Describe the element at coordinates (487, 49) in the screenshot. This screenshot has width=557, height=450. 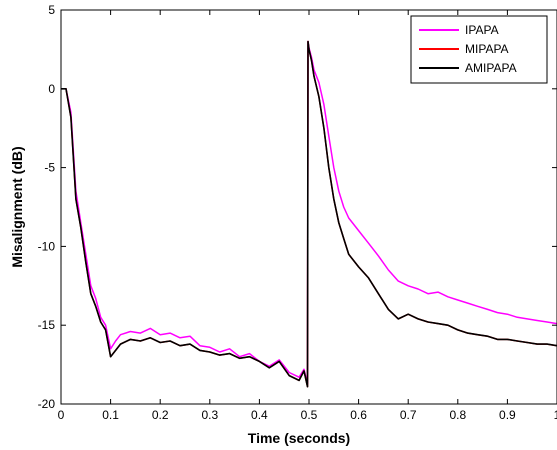
I see `legend-label-mipapa: MIPAPA` at that location.